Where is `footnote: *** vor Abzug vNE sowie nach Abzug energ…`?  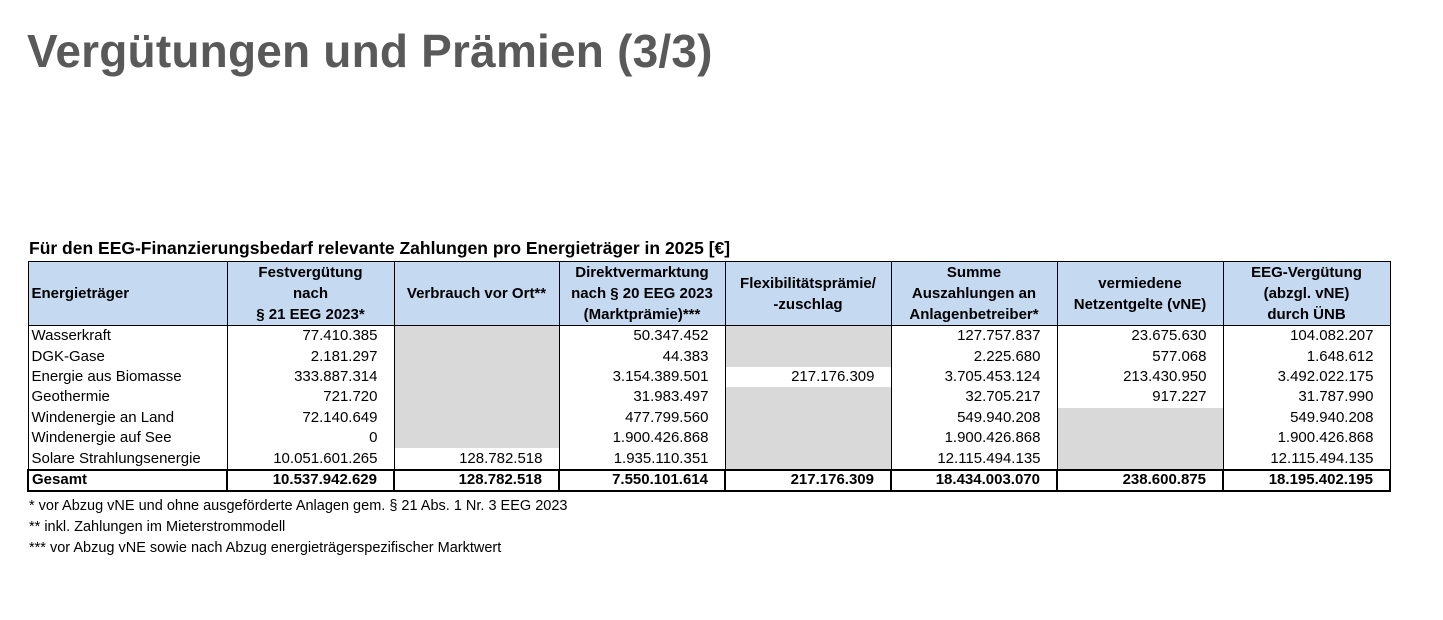
footnote: *** vor Abzug vNE sowie nach Abzug energ… is located at coordinates (265, 548).